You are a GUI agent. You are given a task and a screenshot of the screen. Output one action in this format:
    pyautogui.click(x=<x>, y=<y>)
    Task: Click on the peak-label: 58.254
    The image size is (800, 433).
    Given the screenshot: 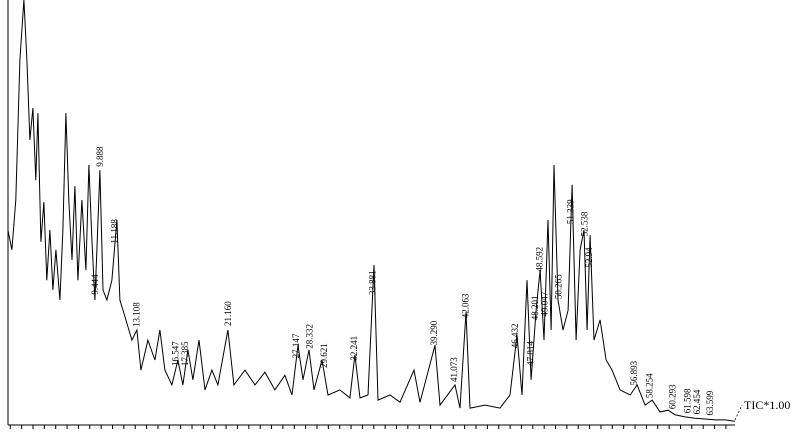 What is the action you would take?
    pyautogui.click(x=649, y=385)
    